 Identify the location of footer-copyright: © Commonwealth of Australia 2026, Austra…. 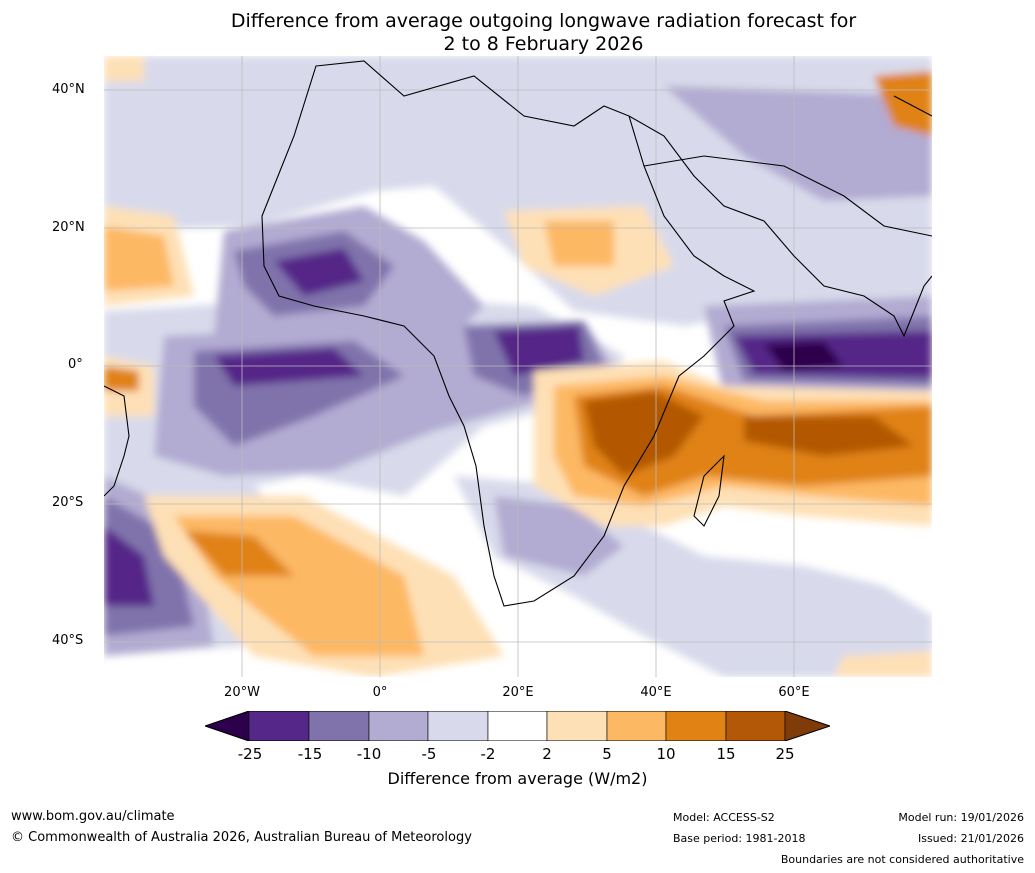
(241, 837).